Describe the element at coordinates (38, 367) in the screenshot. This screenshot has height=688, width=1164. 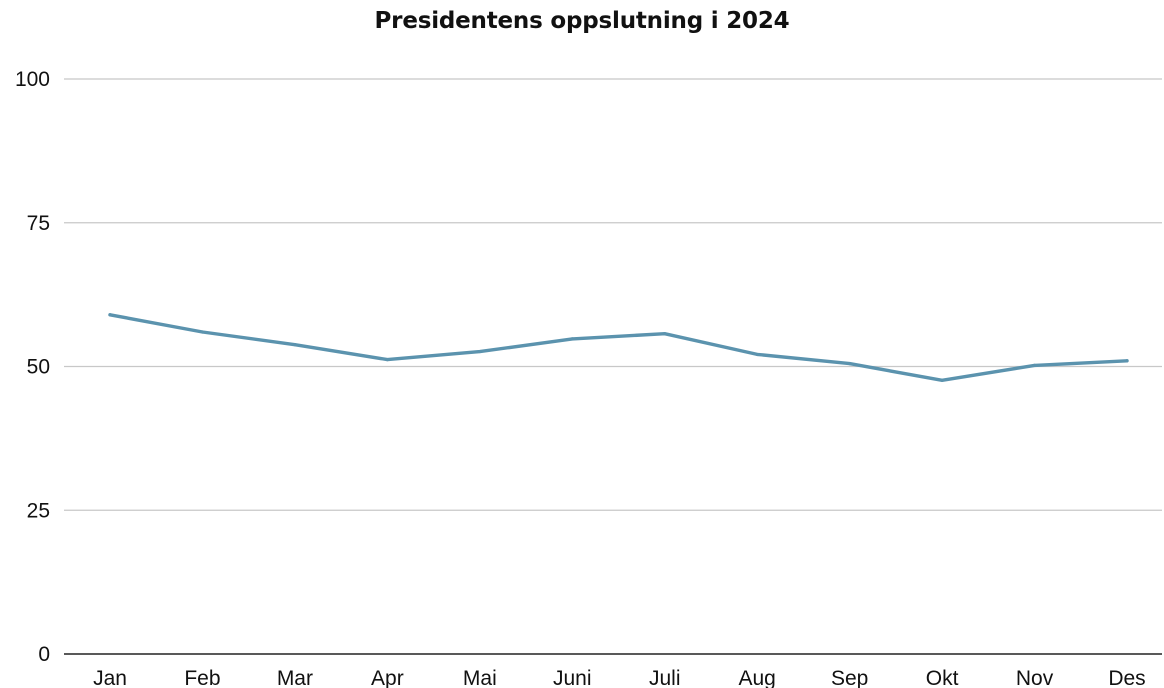
I see `y-tick-label: 50` at that location.